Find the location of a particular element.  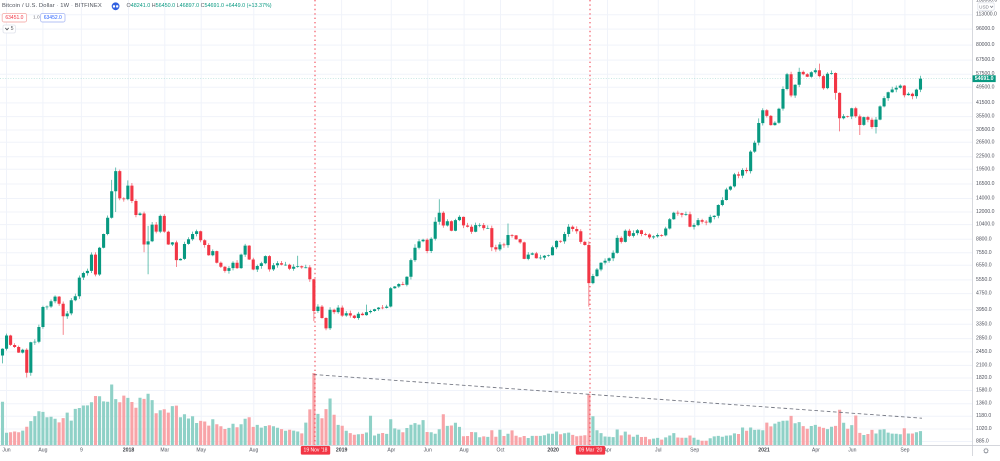

svg-text: 1820.0 is located at coordinates (984, 378).